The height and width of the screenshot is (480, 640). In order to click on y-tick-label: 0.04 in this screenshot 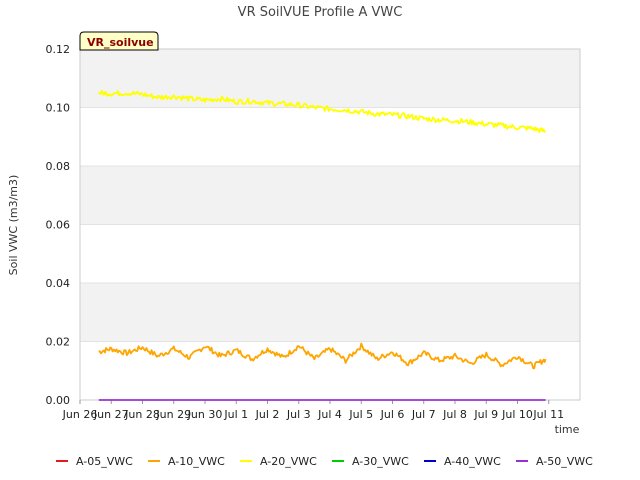, I will do `click(58, 283)`.